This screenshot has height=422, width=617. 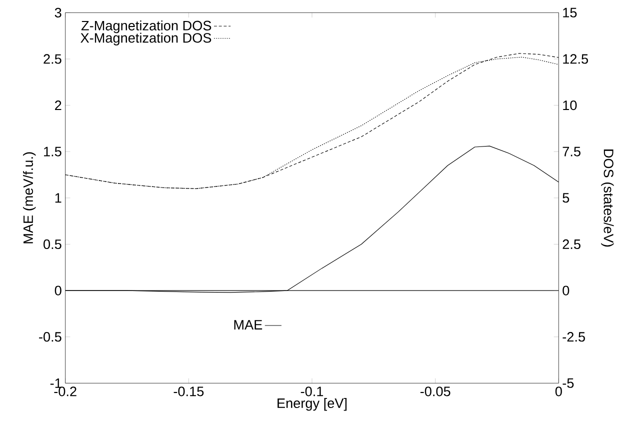 I want to click on y-tick-label: 0.5, so click(x=53, y=244).